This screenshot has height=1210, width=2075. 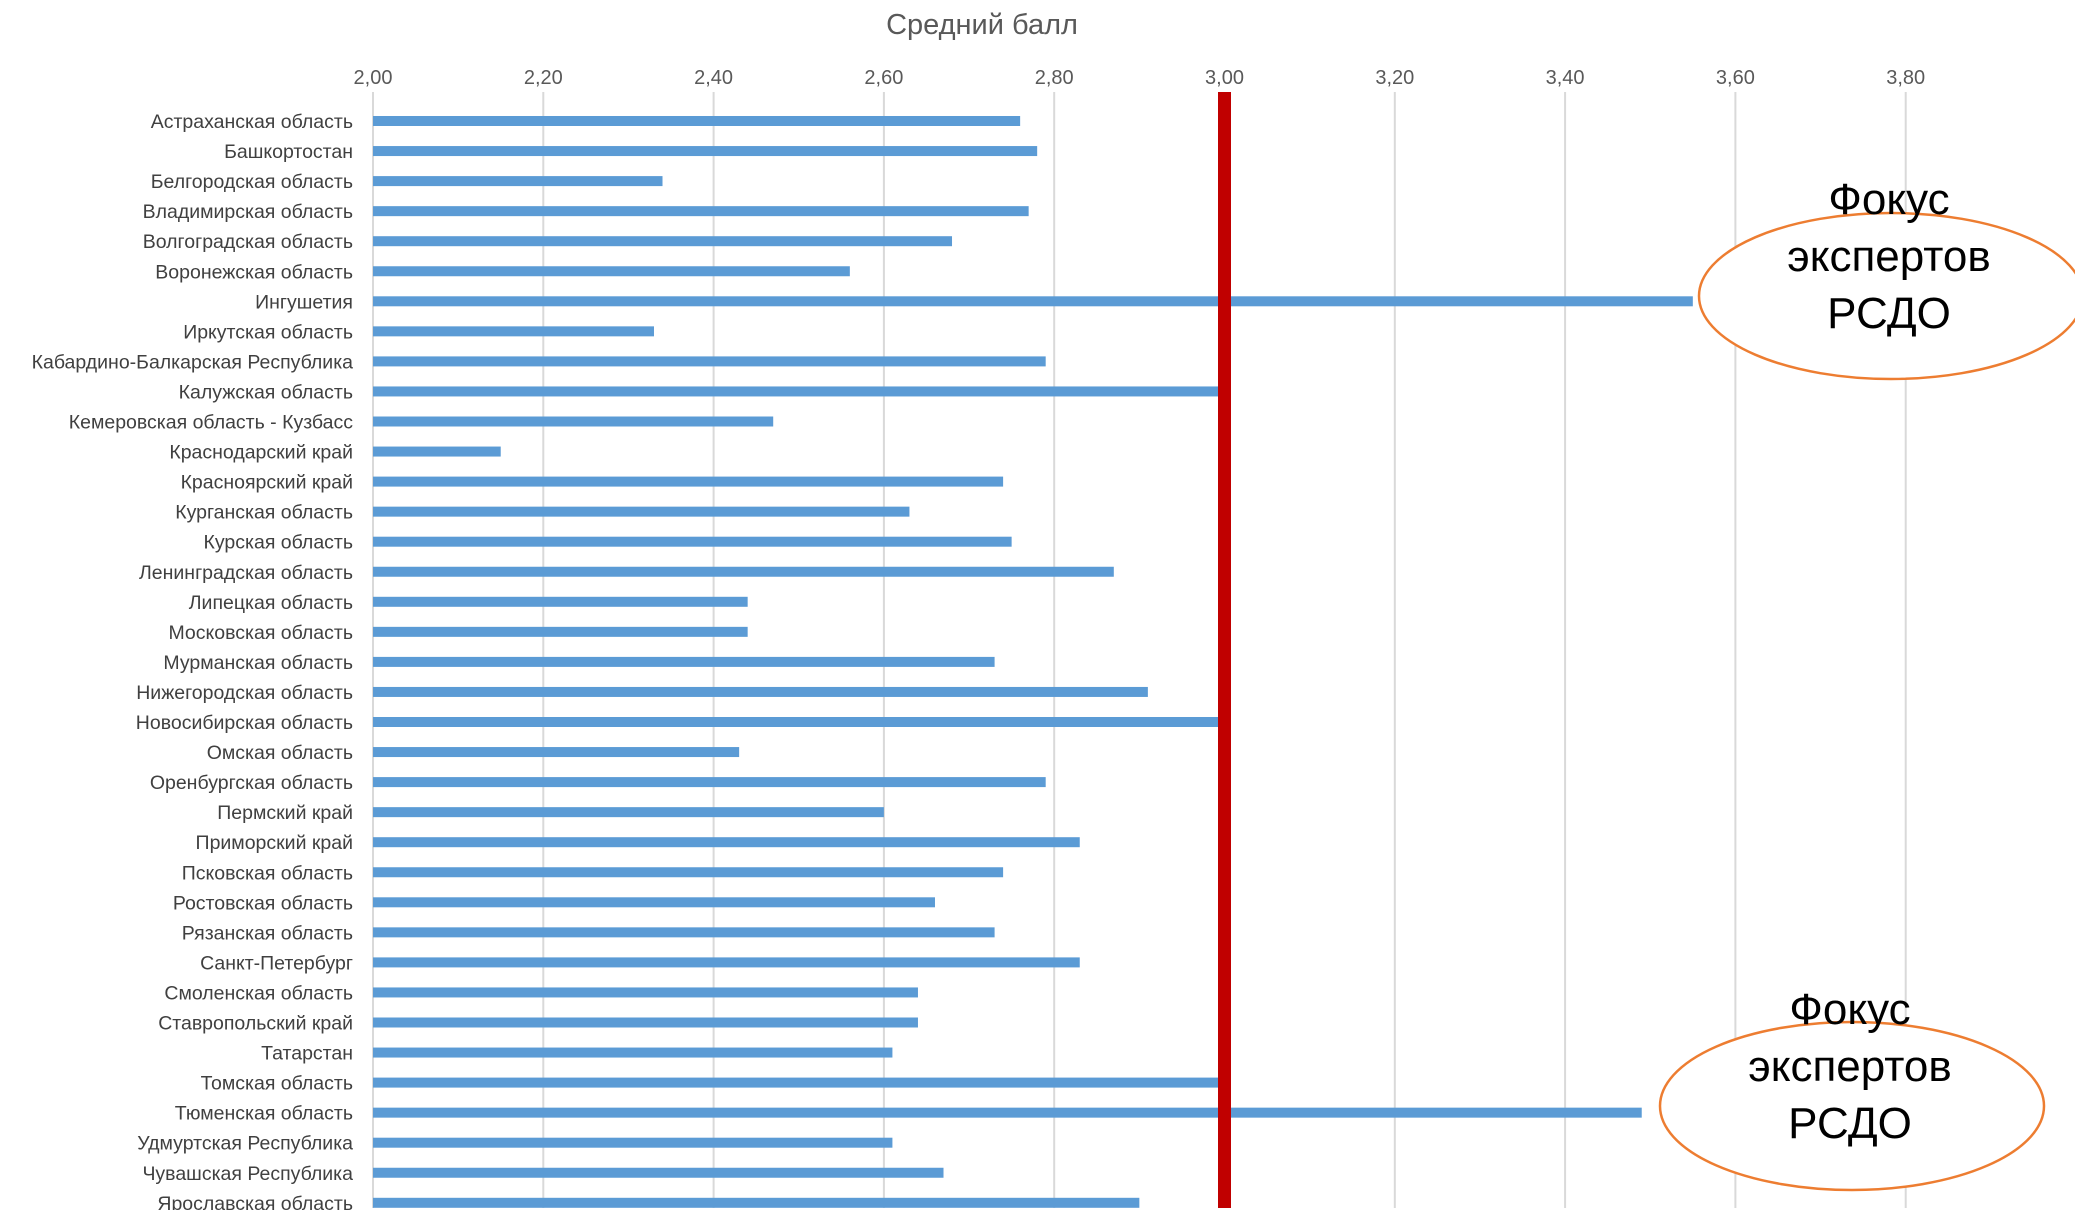 What do you see at coordinates (274, 843) in the screenshot?
I see `category-label: Приморский край` at bounding box center [274, 843].